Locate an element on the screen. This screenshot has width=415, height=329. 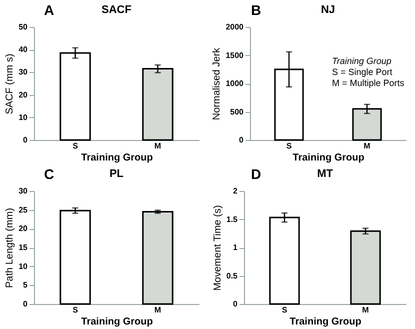
y-tick-label: 2 is located at coordinates (235, 191).